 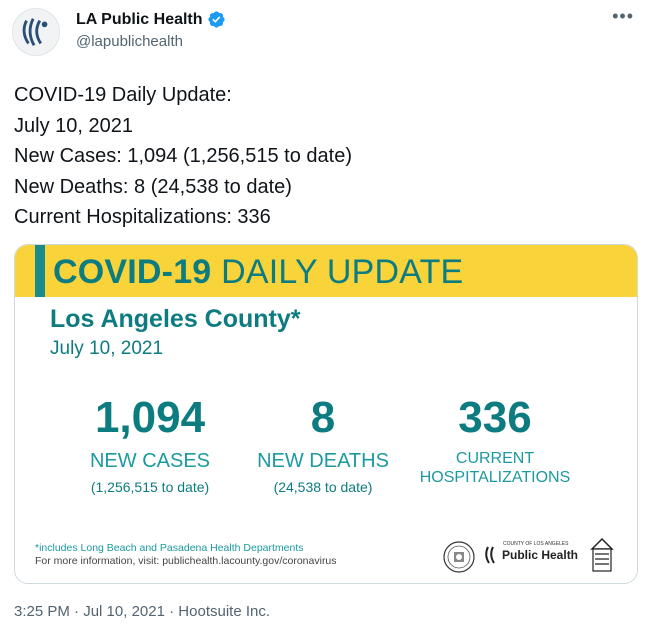 What do you see at coordinates (123, 95) in the screenshot?
I see `tweet-line: COVID-19 Daily Update:` at bounding box center [123, 95].